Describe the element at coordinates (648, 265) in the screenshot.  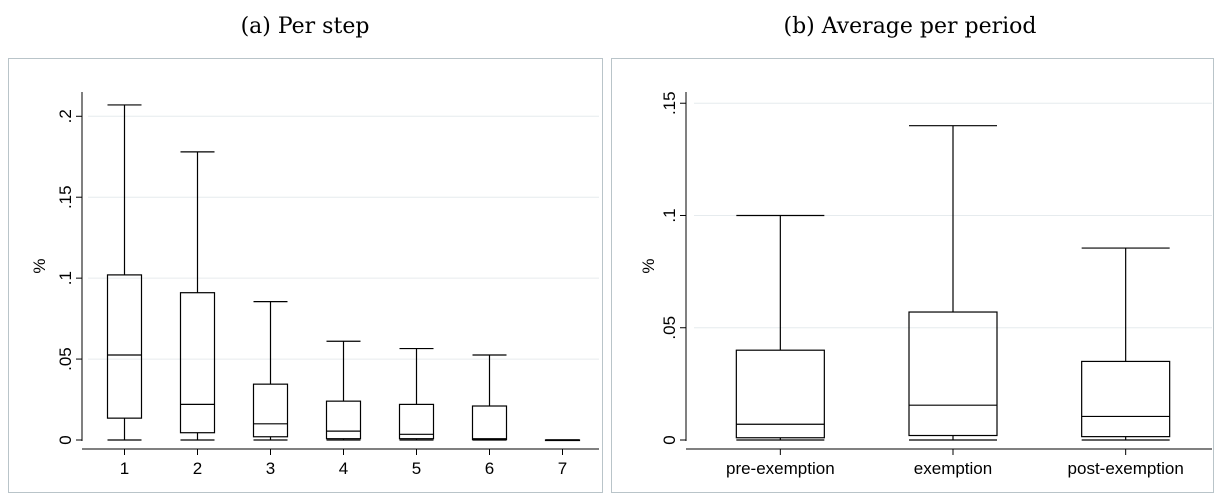
I see `chart-b-y-axis-title: %` at that location.